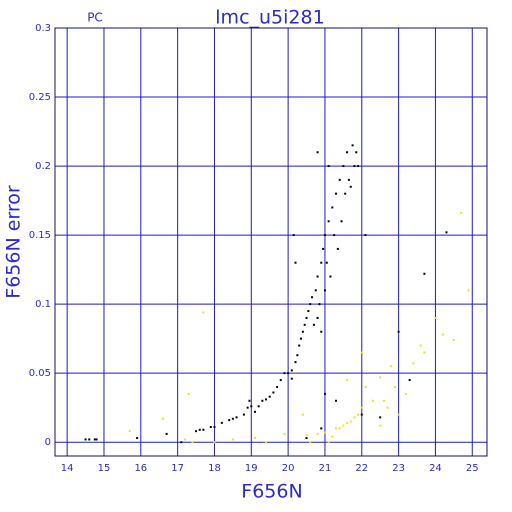  What do you see at coordinates (398, 468) in the screenshot?
I see `x-tick-label: 23` at bounding box center [398, 468].